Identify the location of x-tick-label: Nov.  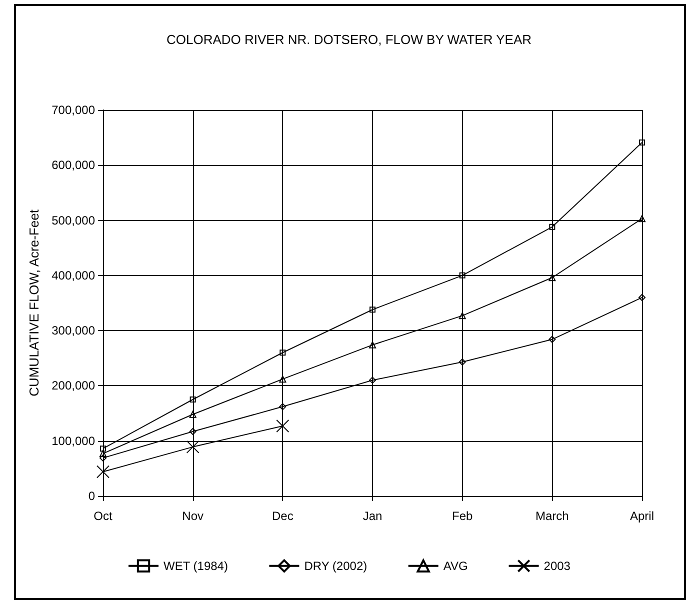
(193, 516).